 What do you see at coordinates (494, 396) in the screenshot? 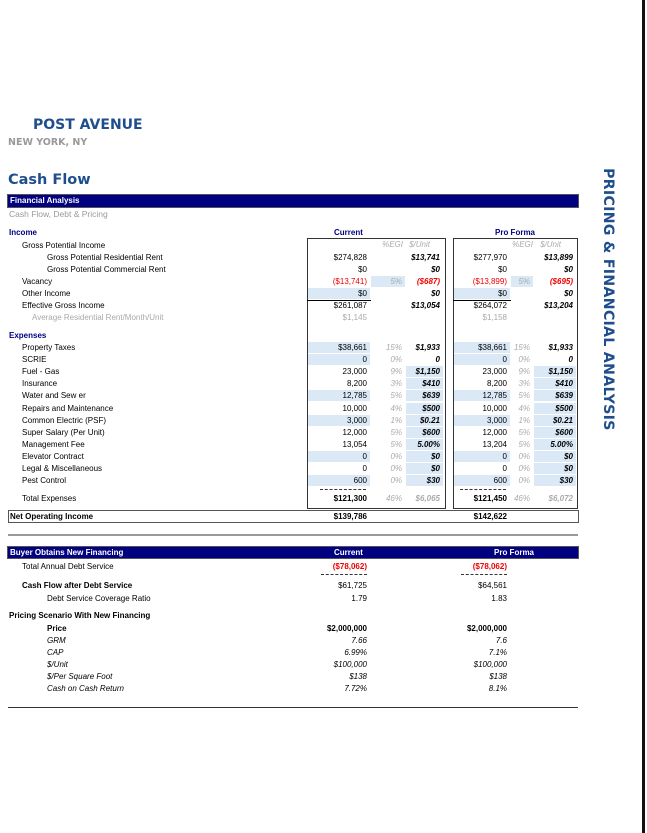
I see `expense-row-pf-value: 12,785` at bounding box center [494, 396].